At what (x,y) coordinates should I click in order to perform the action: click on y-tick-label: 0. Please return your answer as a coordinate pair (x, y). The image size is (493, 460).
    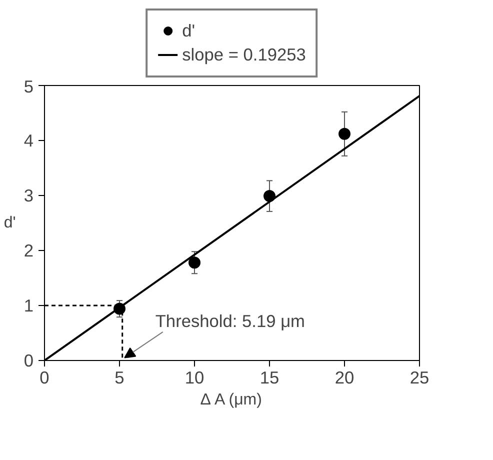
    Looking at the image, I should click on (29, 360).